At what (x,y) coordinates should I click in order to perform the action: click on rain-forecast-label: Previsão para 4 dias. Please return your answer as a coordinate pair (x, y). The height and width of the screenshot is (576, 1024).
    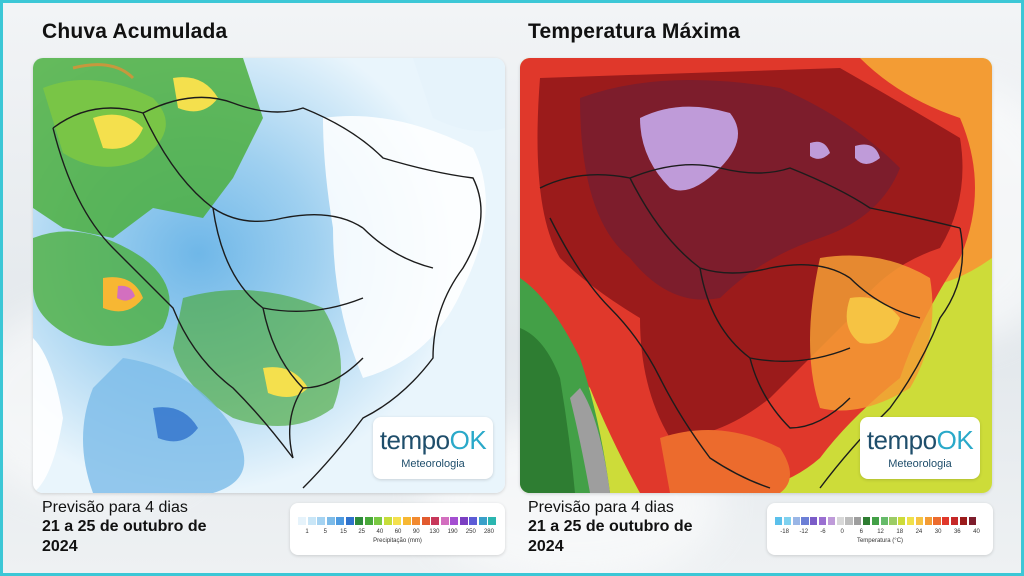
    Looking at the image, I should click on (115, 507).